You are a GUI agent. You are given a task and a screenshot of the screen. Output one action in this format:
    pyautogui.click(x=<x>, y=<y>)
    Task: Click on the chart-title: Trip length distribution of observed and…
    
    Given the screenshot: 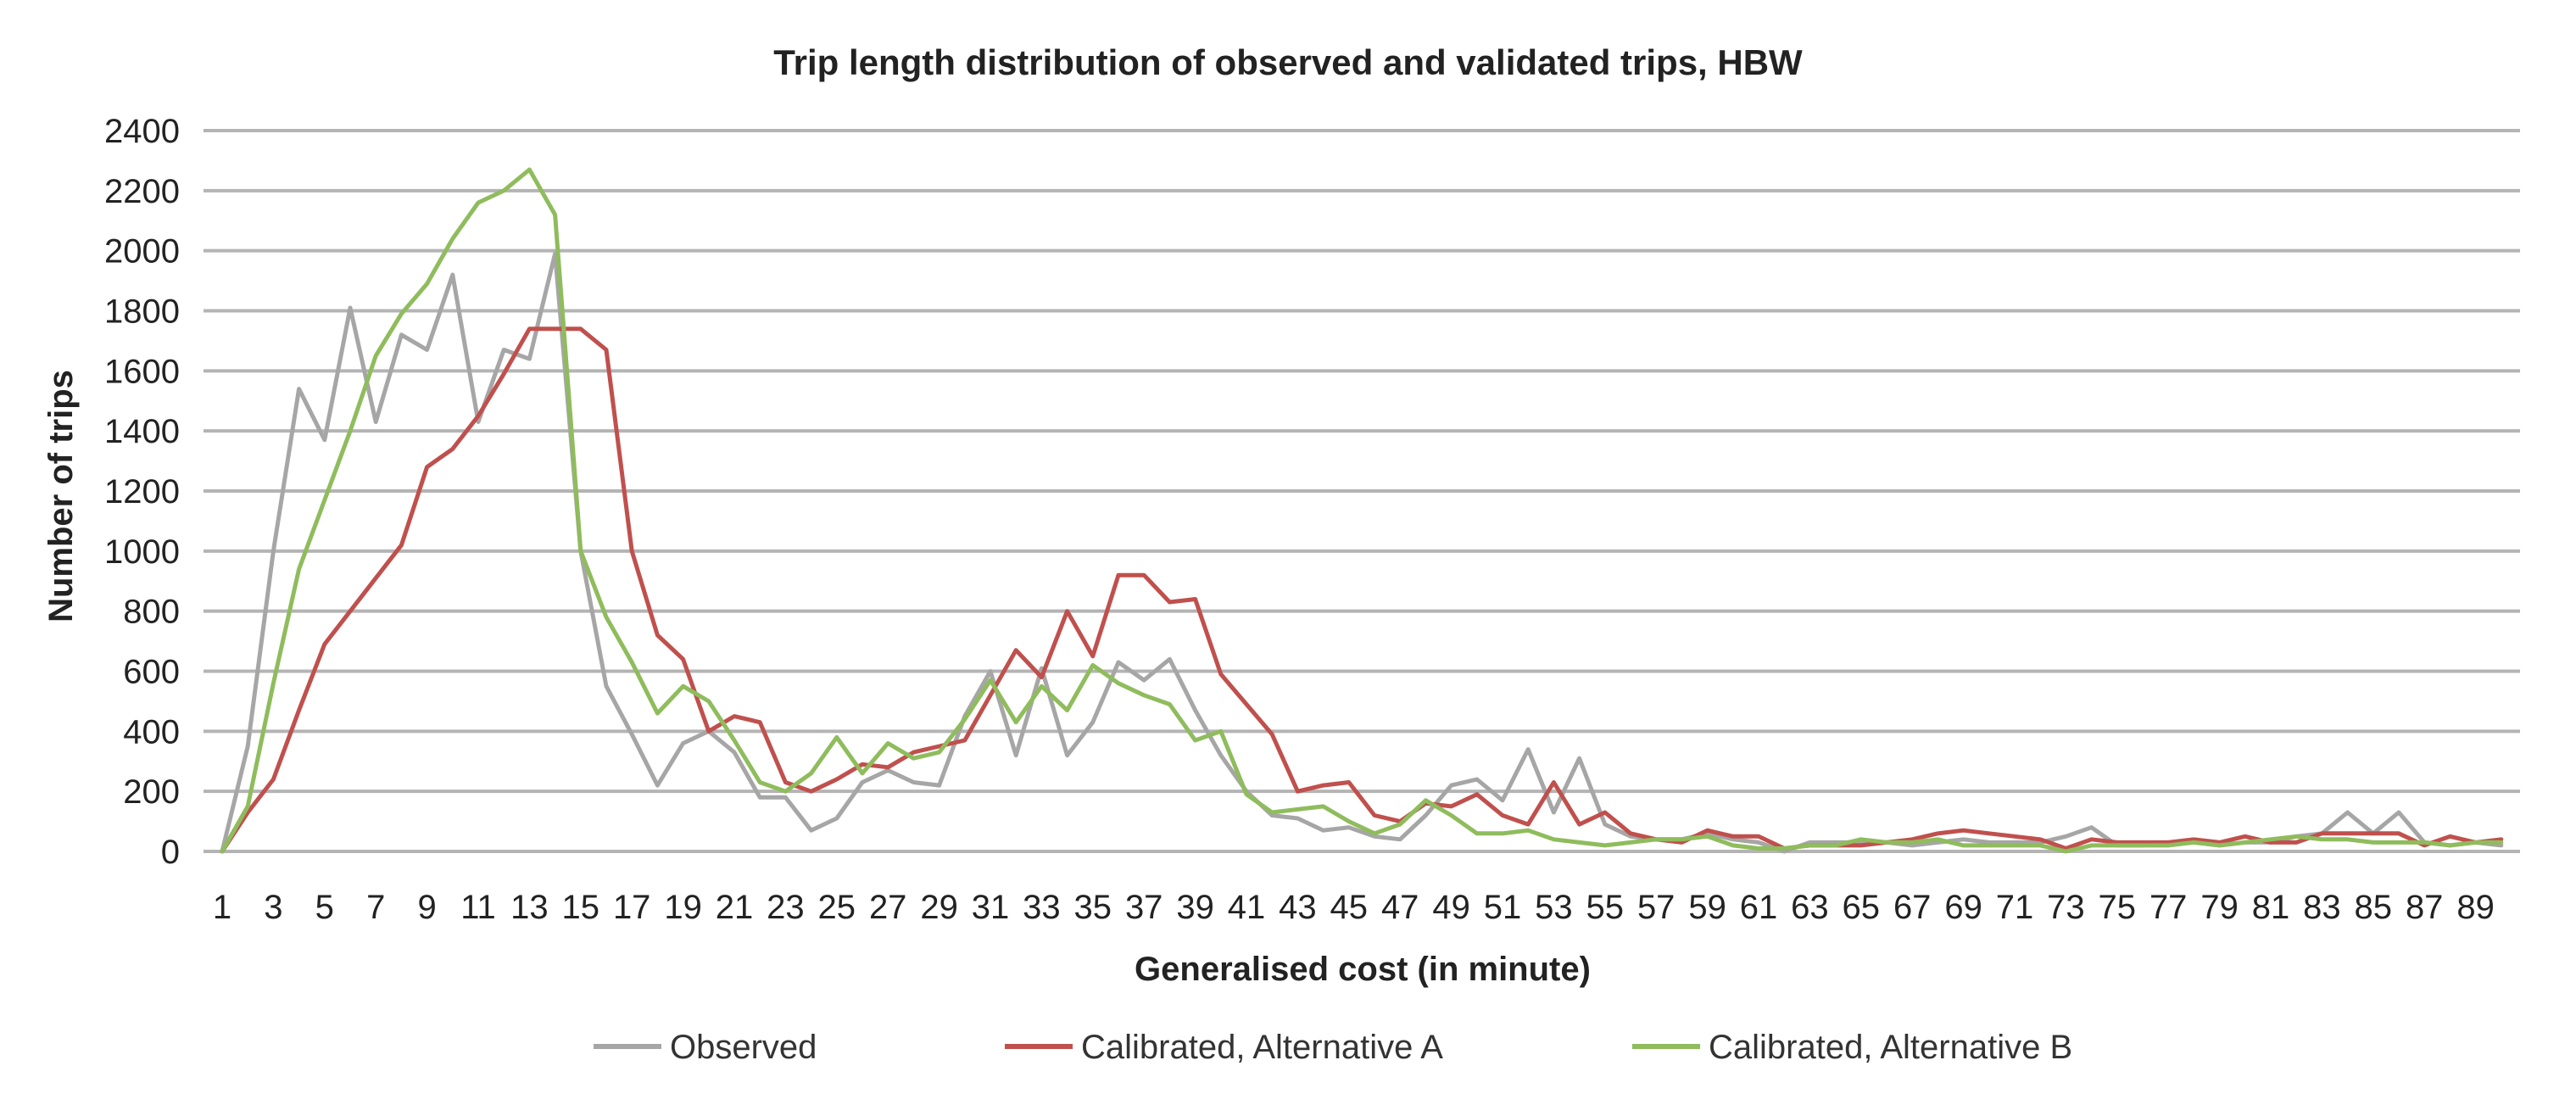 What is the action you would take?
    pyautogui.click(x=1288, y=62)
    